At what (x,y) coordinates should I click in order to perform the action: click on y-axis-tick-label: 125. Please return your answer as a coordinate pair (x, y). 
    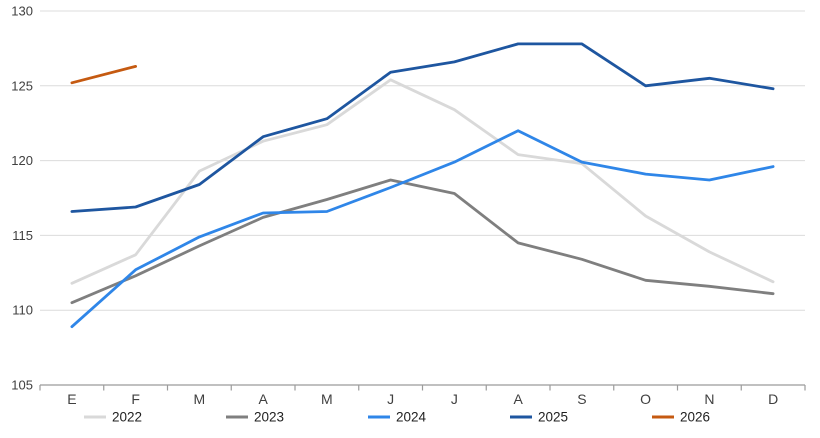
    Looking at the image, I should click on (22, 85).